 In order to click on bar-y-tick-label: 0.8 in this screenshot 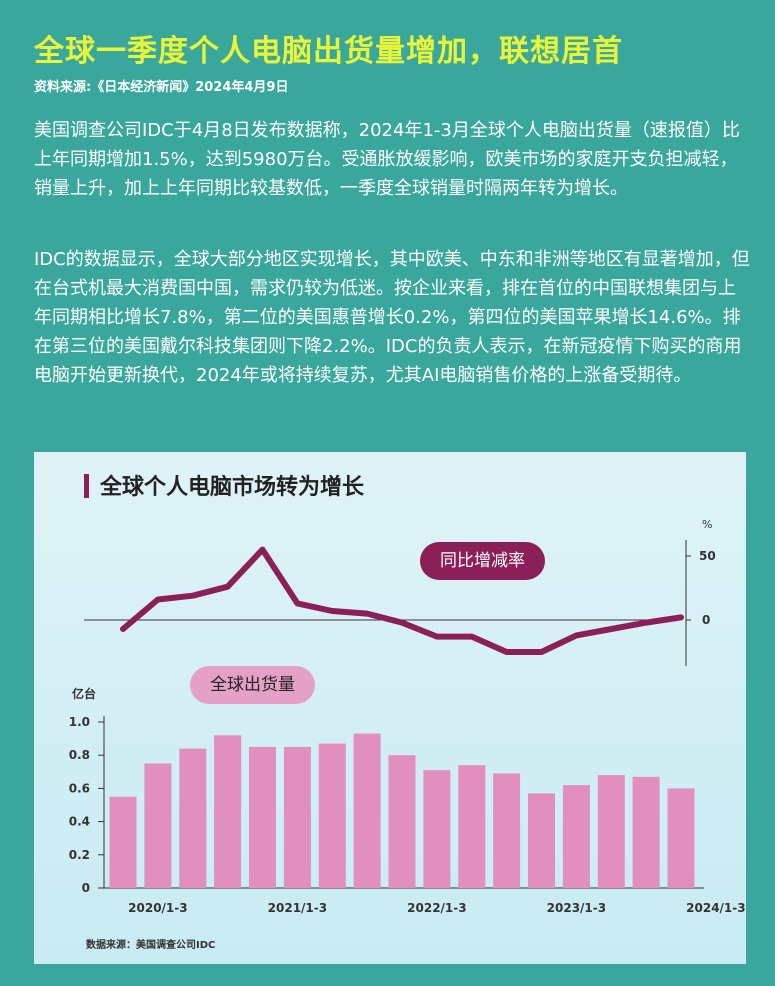, I will do `click(79, 755)`.